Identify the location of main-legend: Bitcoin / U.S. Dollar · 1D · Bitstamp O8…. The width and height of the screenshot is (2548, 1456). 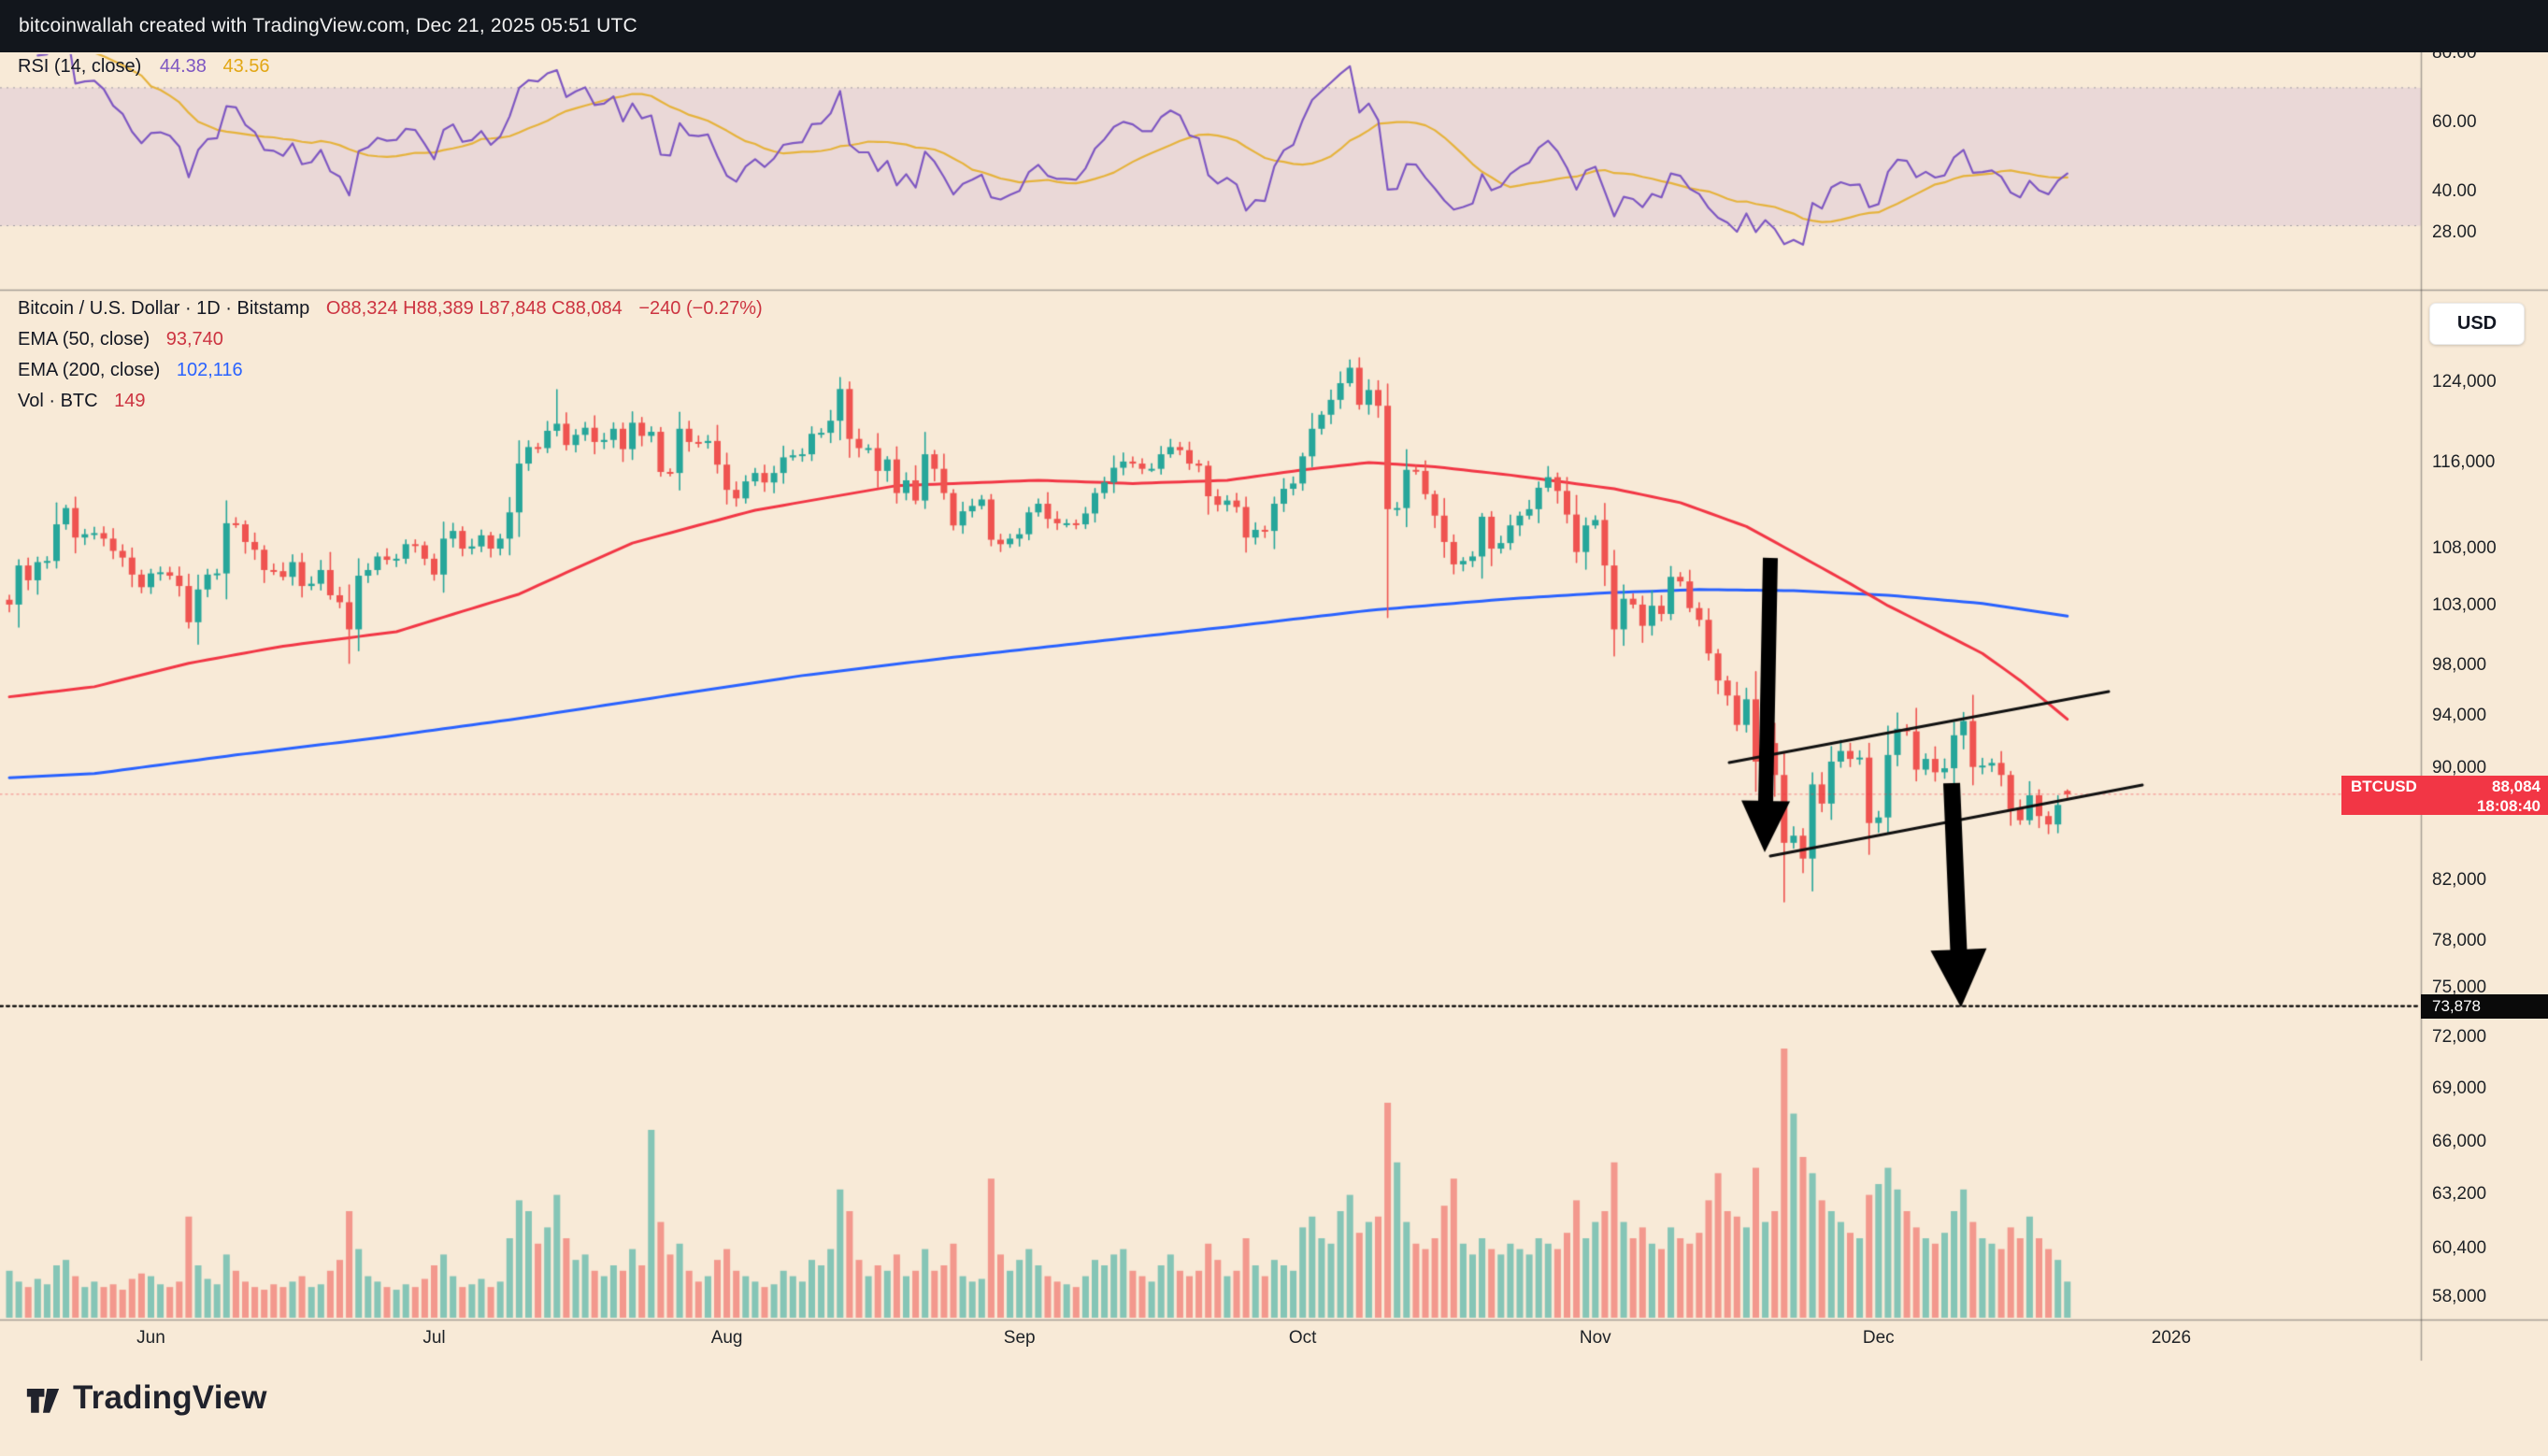
(391, 355).